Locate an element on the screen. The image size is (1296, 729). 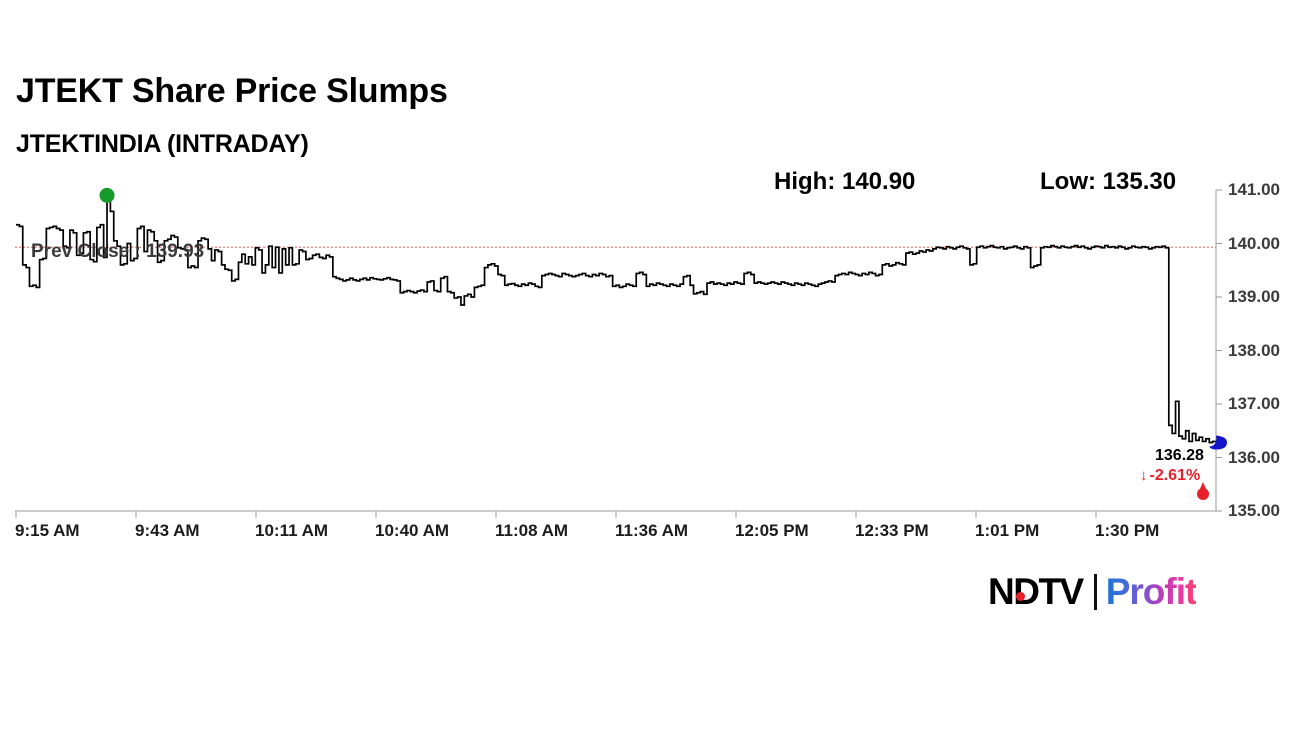
ndtv-text: NDTV is located at coordinates (1036, 591).